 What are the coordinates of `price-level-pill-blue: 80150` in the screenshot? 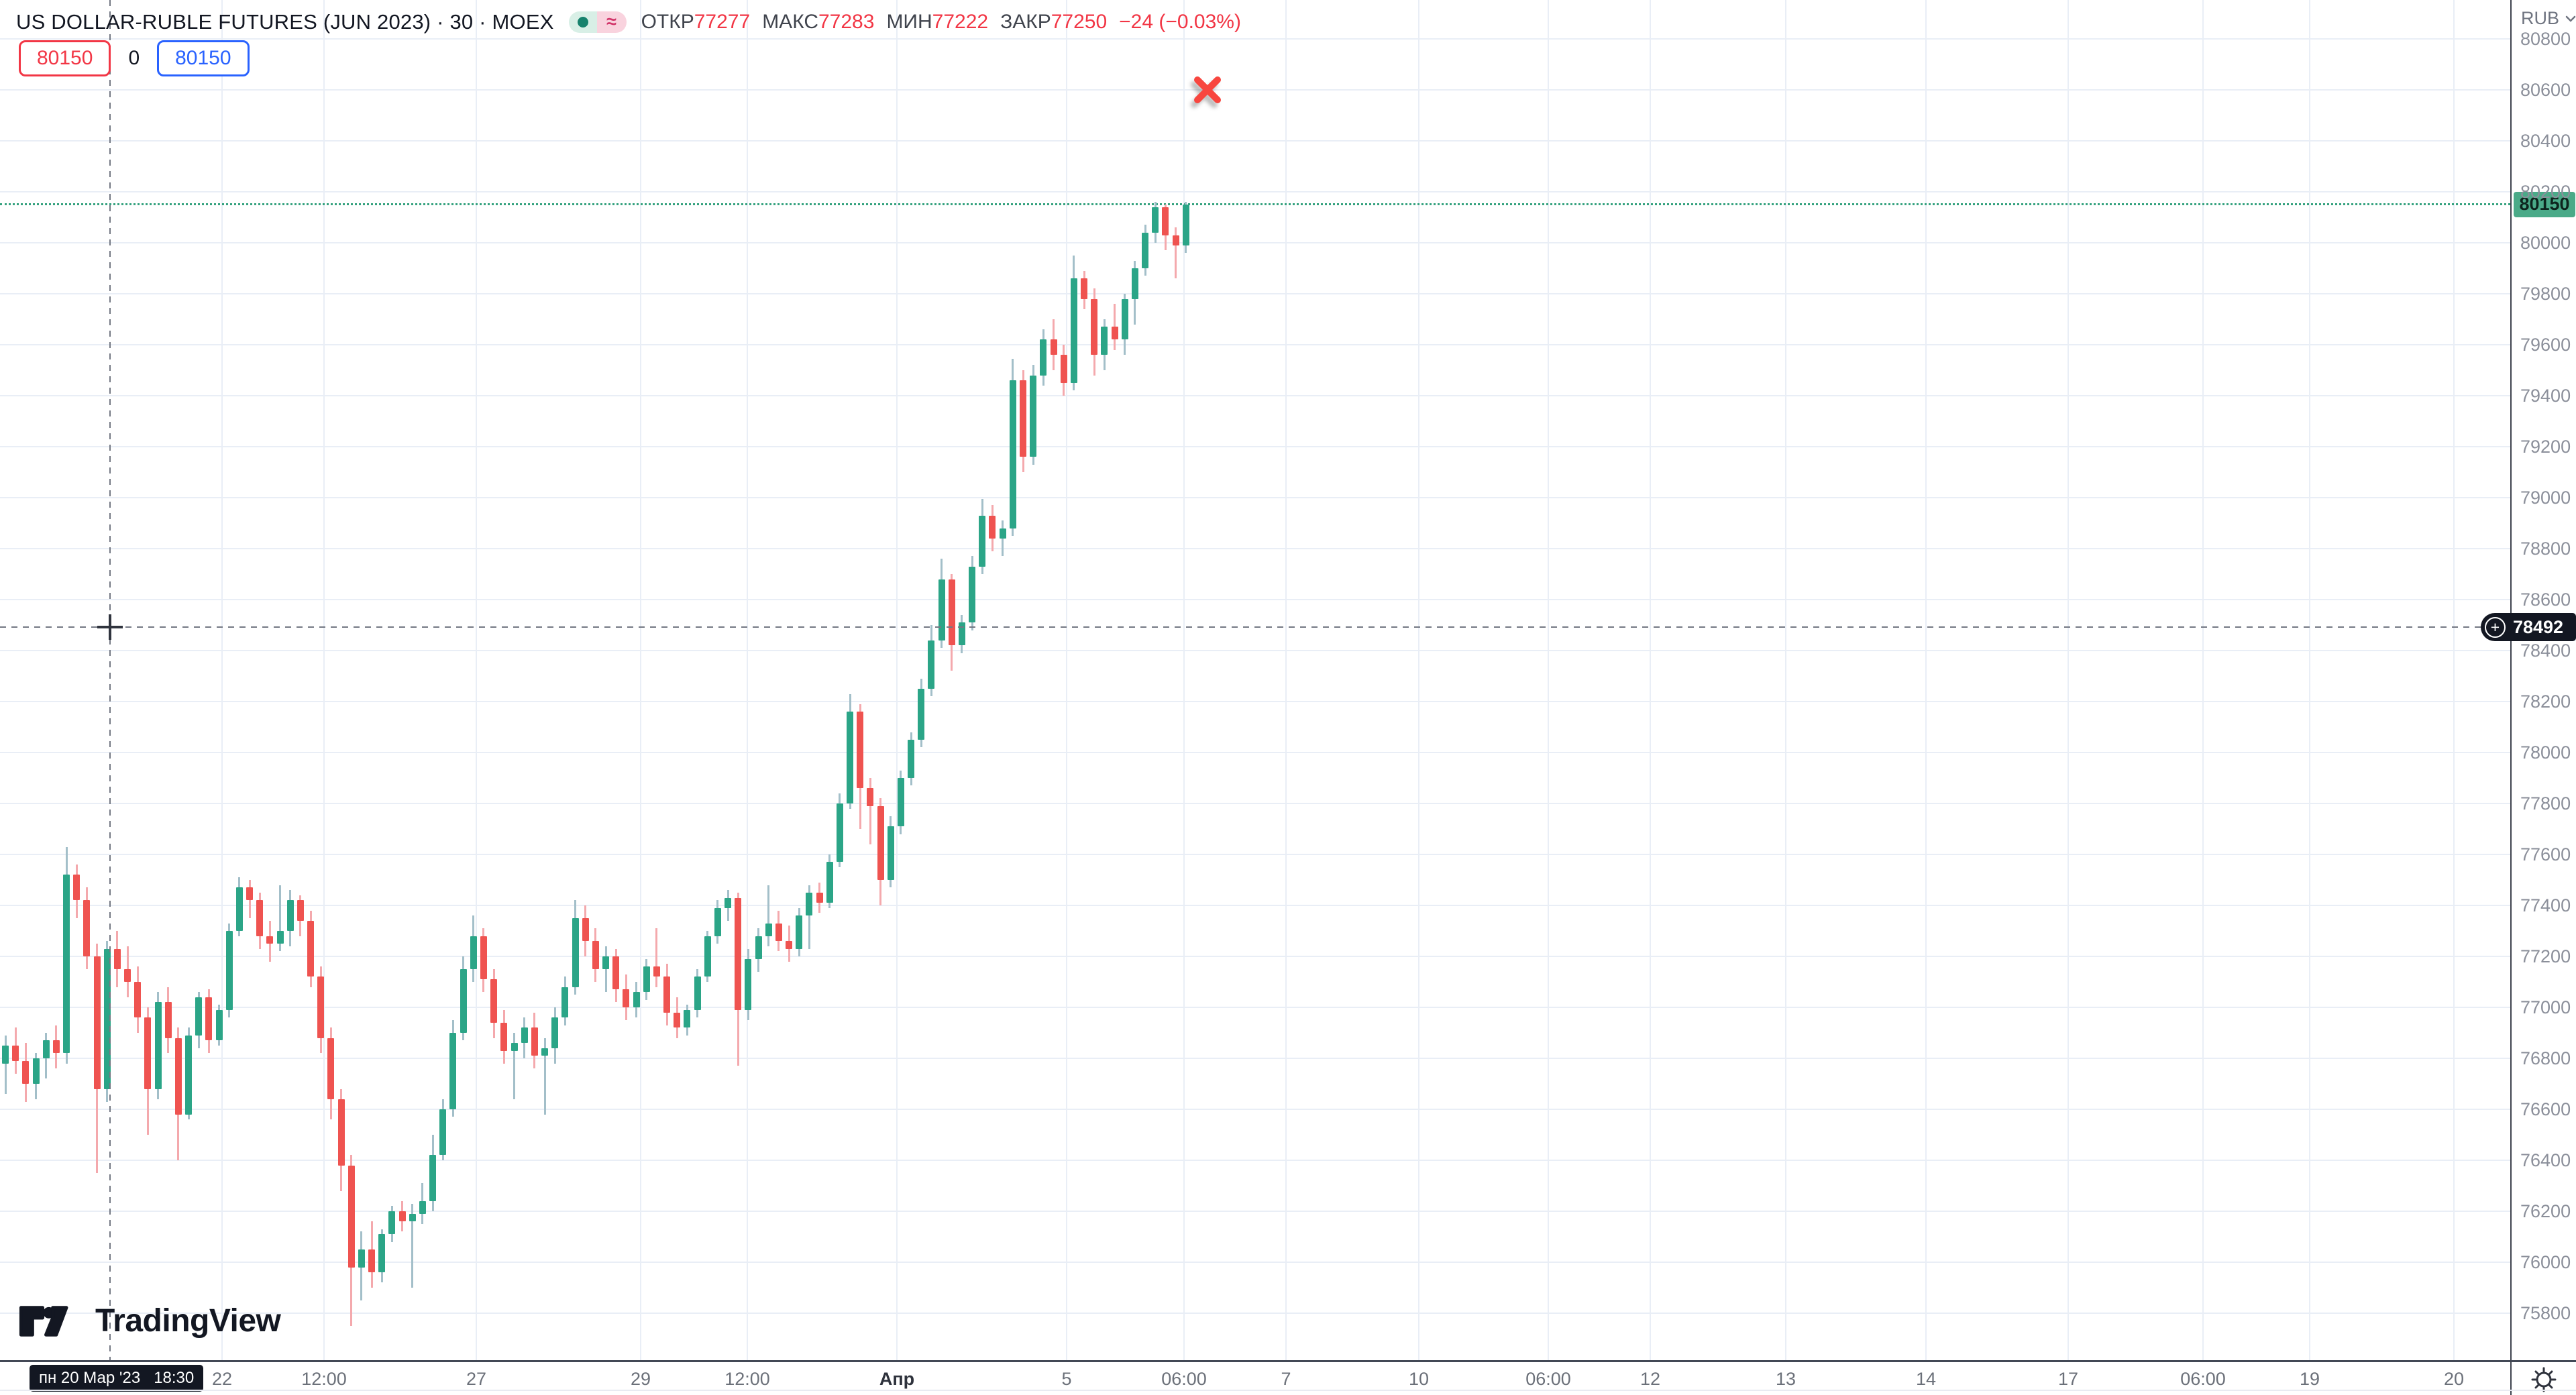 It's located at (203, 58).